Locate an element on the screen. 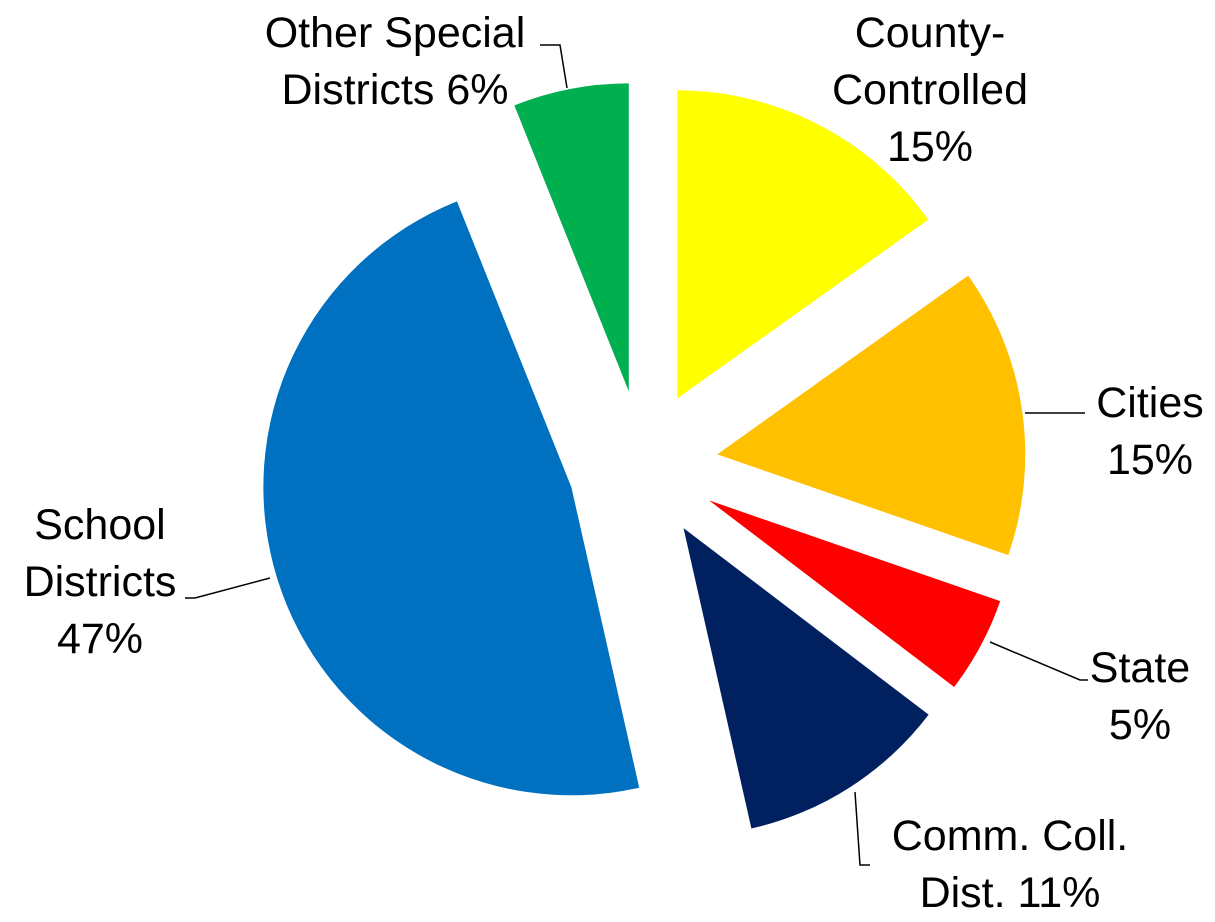  slice-label: State 5% is located at coordinates (1140, 697).